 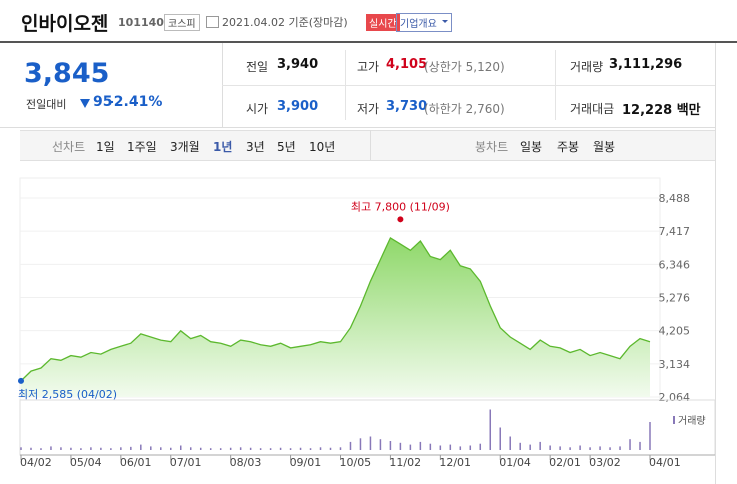 I want to click on tab: 1일, so click(x=105, y=147).